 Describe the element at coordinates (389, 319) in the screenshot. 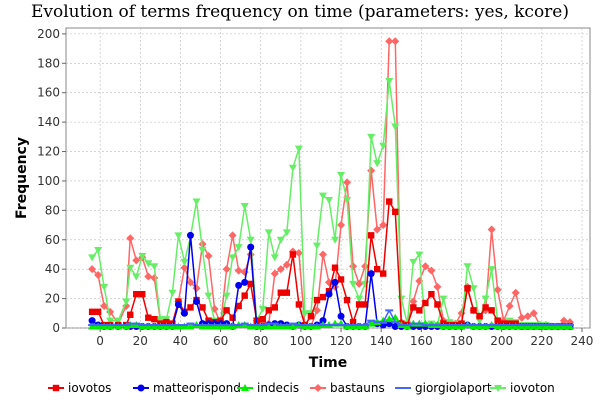

I see `data-point-indecis` at that location.